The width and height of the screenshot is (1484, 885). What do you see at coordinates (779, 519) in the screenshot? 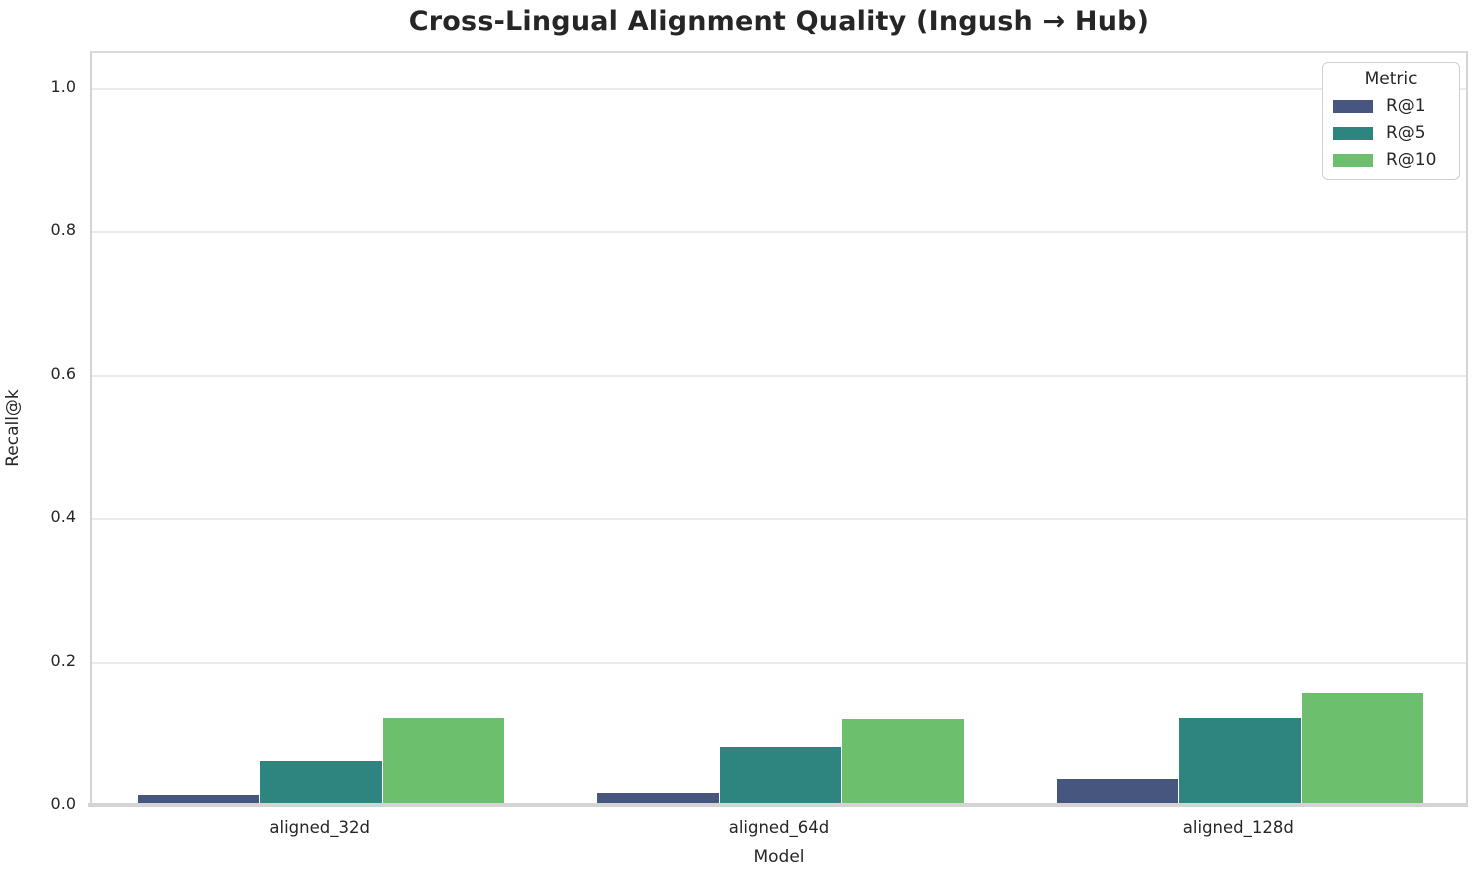
I see `gridline-y-0.4` at bounding box center [779, 519].